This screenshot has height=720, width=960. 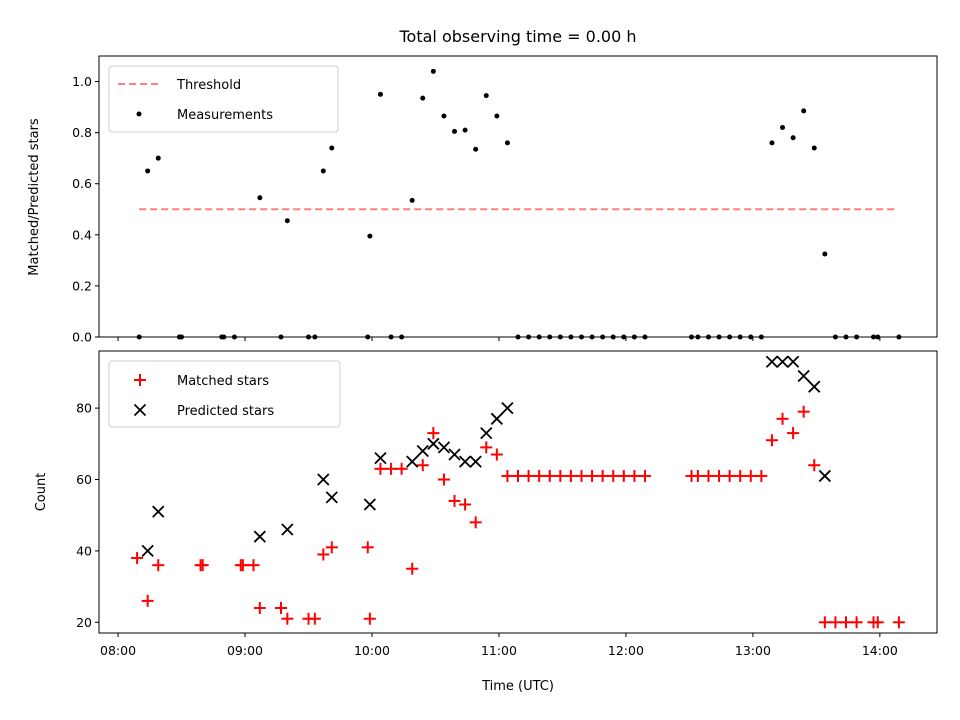 I want to click on count-y-tick-label: 20, so click(x=84, y=622).